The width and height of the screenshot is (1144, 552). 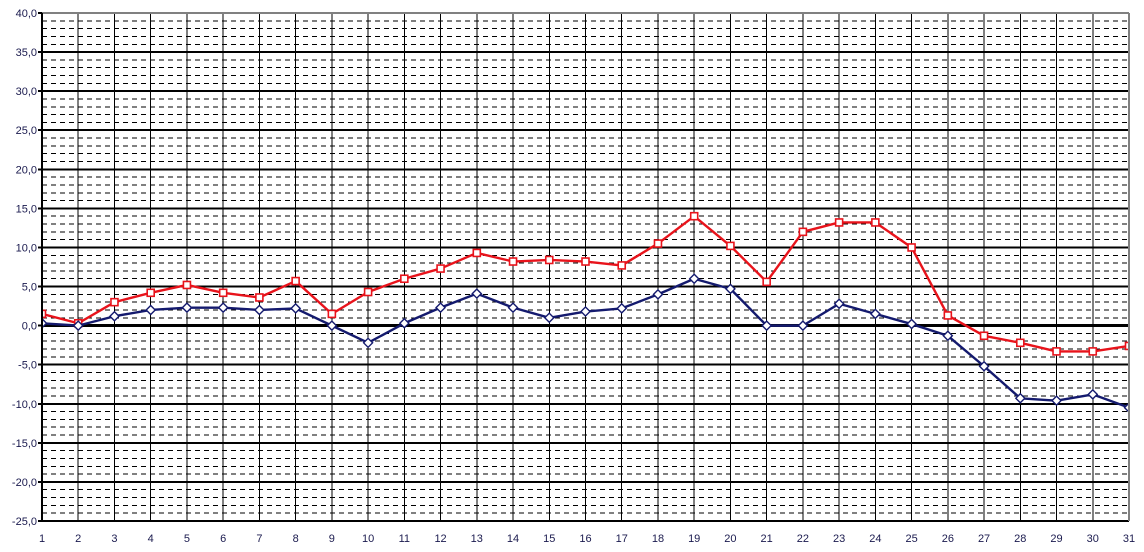 What do you see at coordinates (26, 14) in the screenshot?
I see `y-axis-tick-label: 40,0` at bounding box center [26, 14].